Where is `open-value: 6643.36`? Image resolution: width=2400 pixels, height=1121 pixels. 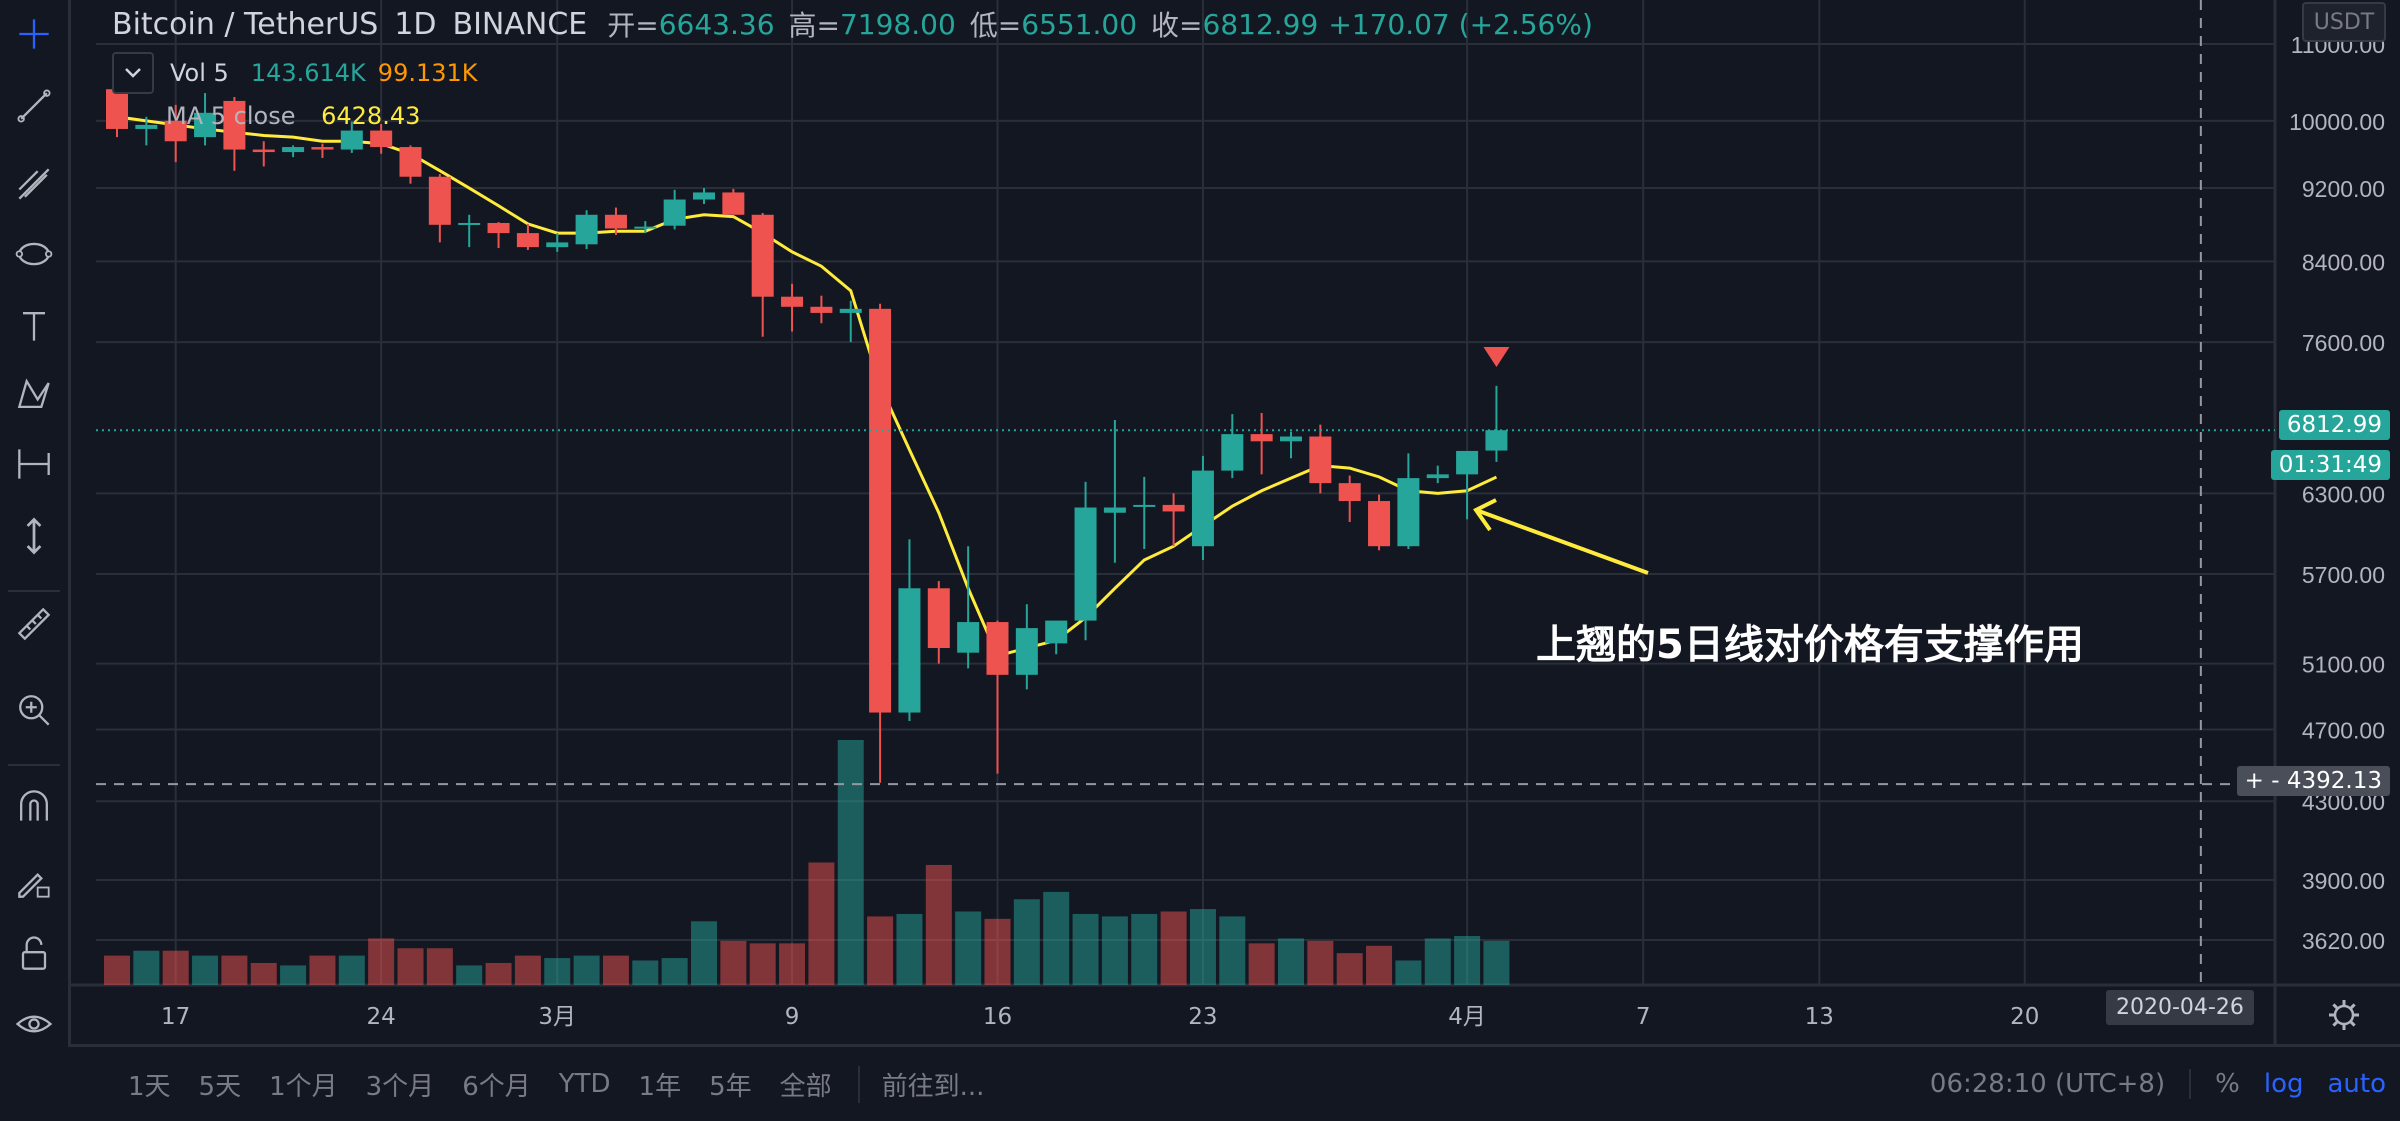 open-value: 6643.36 is located at coordinates (716, 24).